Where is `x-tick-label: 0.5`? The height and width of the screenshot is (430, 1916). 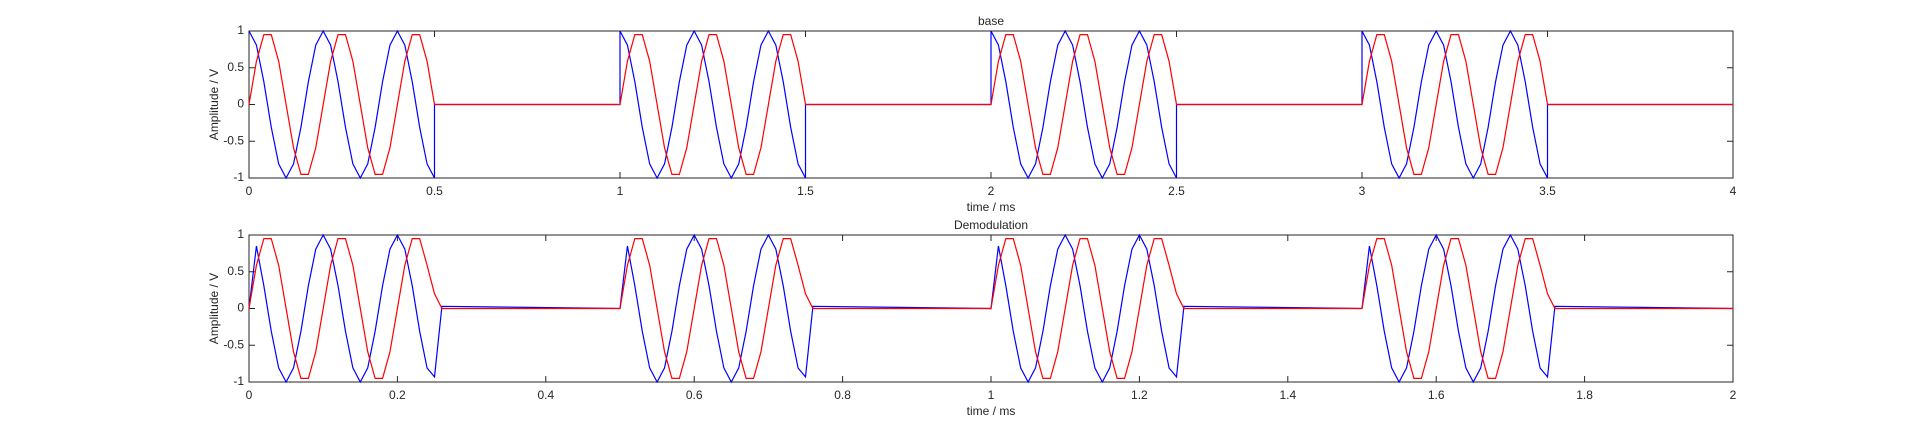 x-tick-label: 0.5 is located at coordinates (434, 191).